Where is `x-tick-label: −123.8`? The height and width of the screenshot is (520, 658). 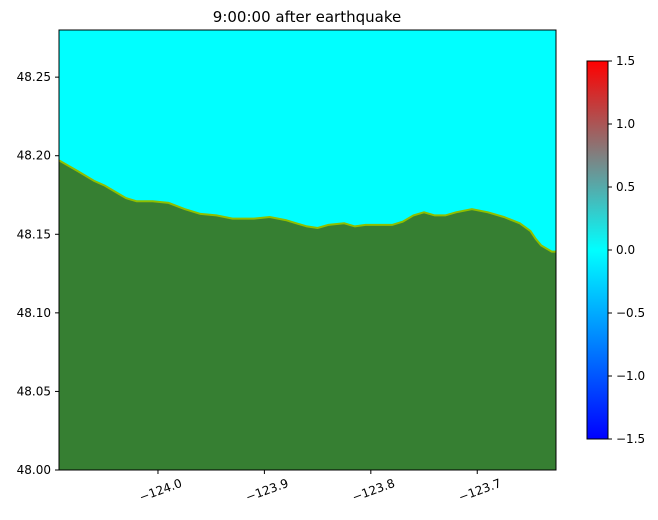
x-tick-label: −123.8 is located at coordinates (373, 490).